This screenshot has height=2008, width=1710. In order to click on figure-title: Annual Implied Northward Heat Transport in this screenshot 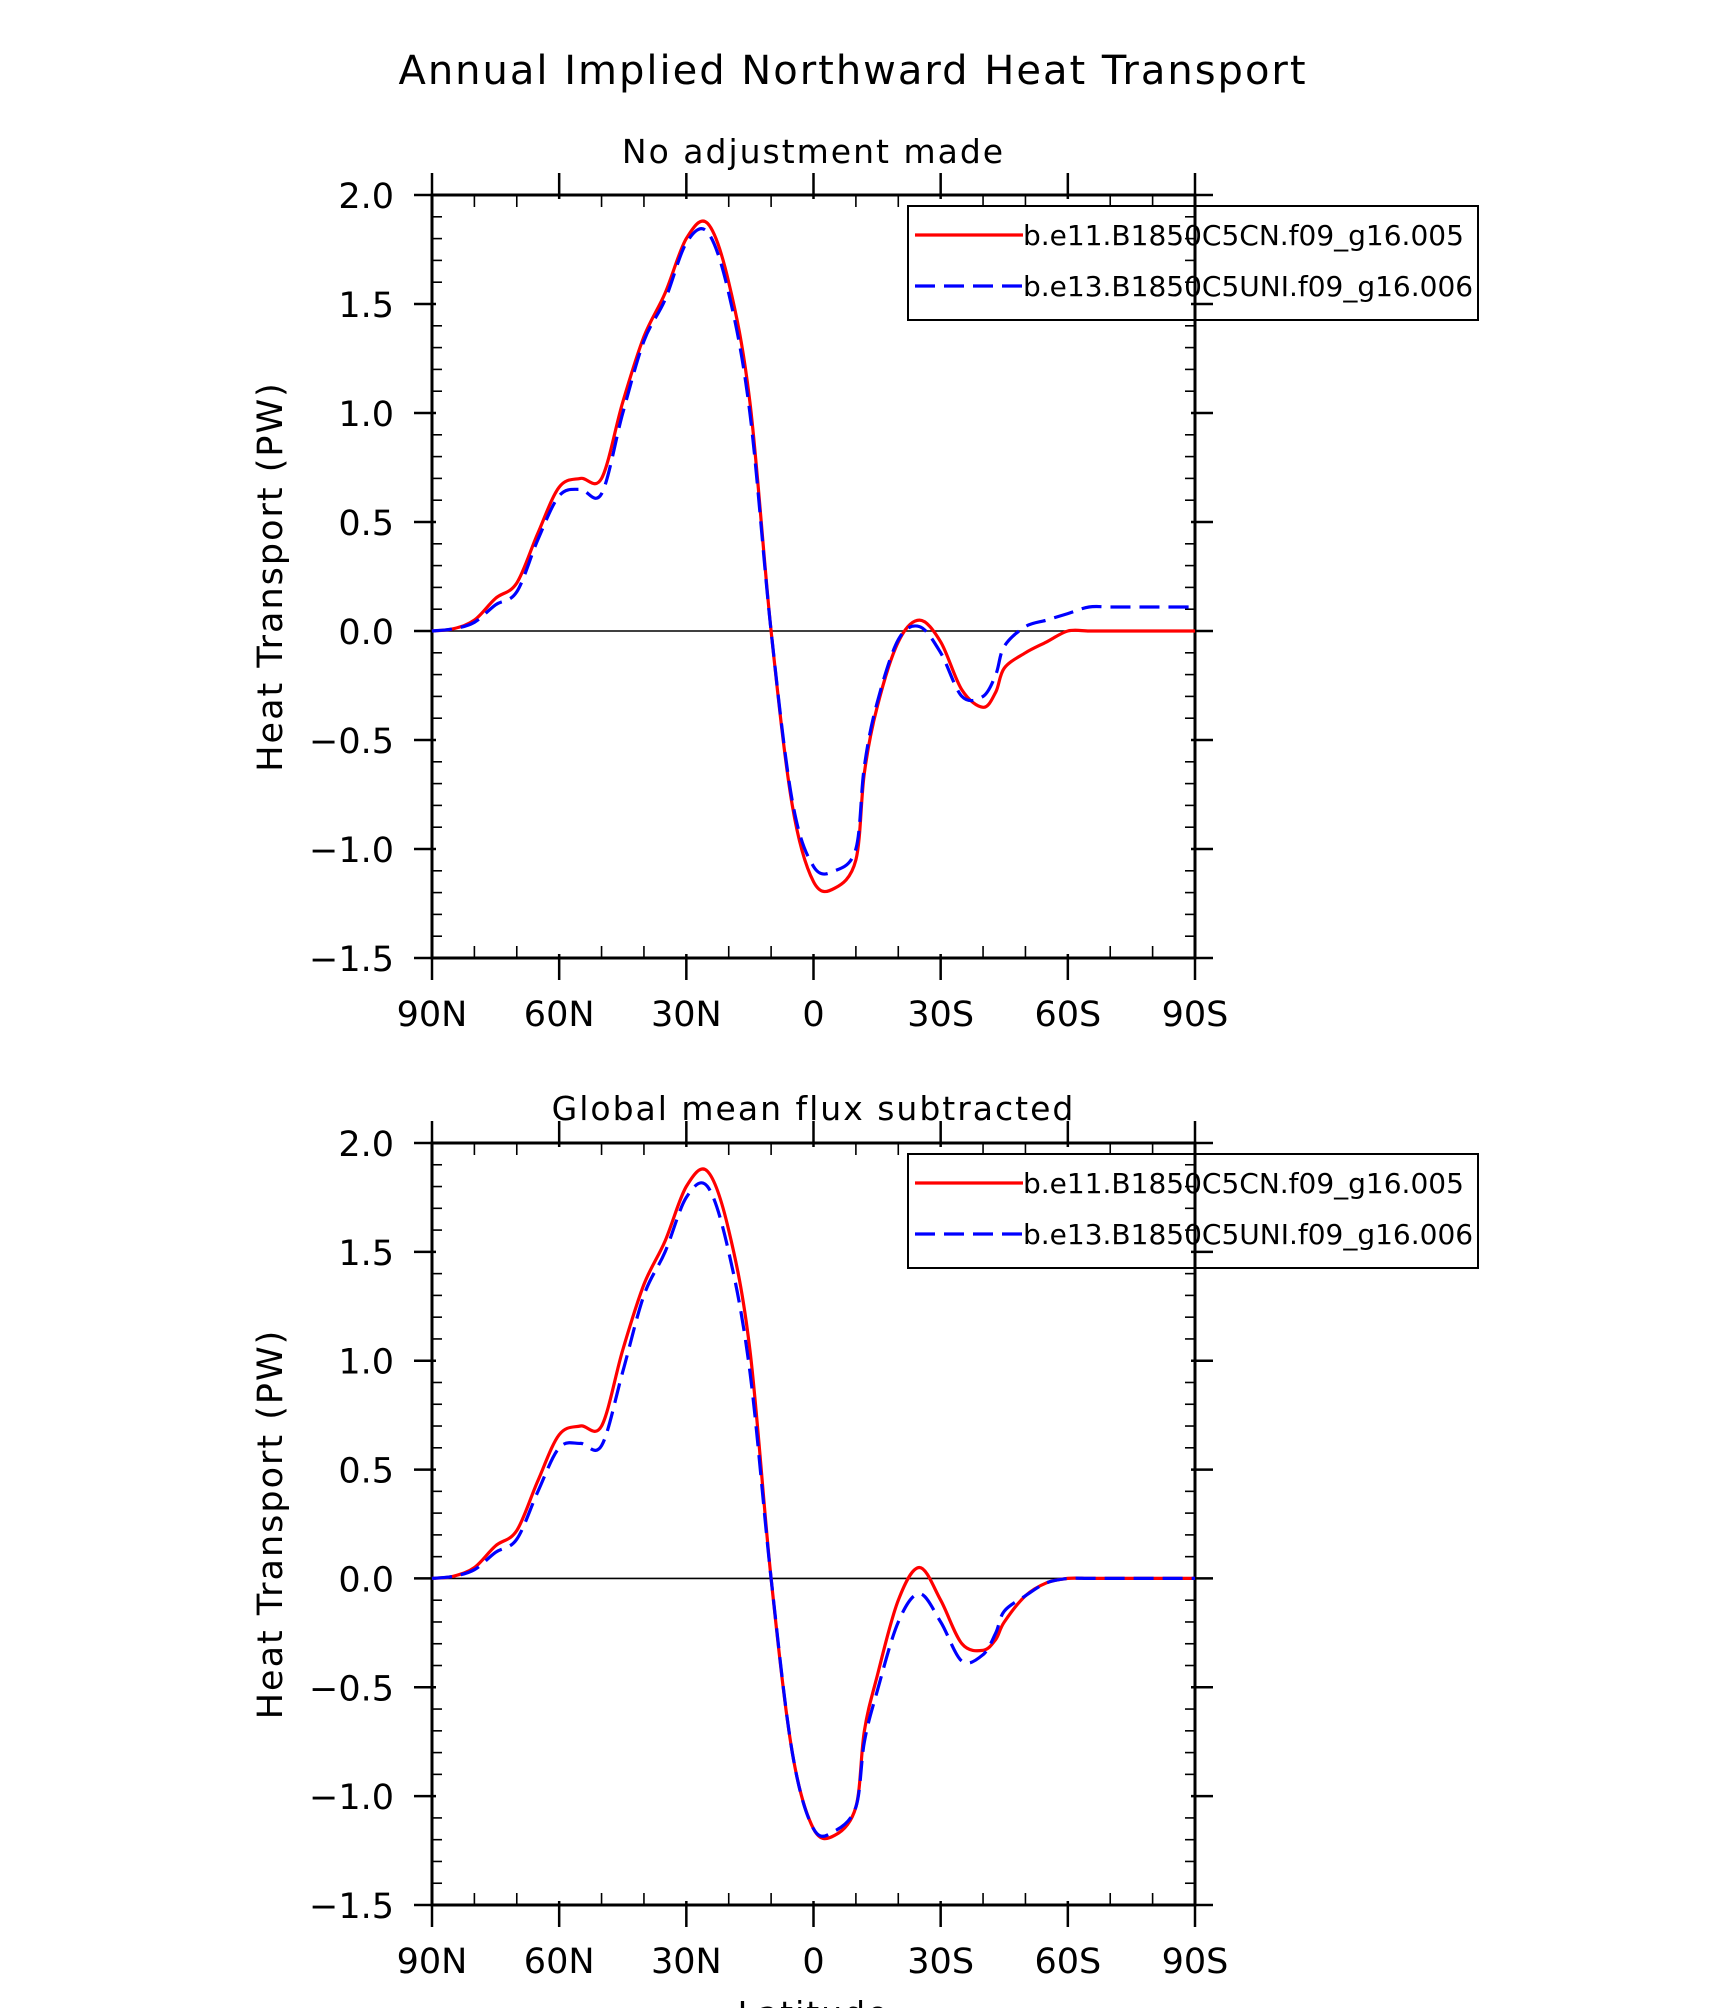, I will do `click(852, 71)`.